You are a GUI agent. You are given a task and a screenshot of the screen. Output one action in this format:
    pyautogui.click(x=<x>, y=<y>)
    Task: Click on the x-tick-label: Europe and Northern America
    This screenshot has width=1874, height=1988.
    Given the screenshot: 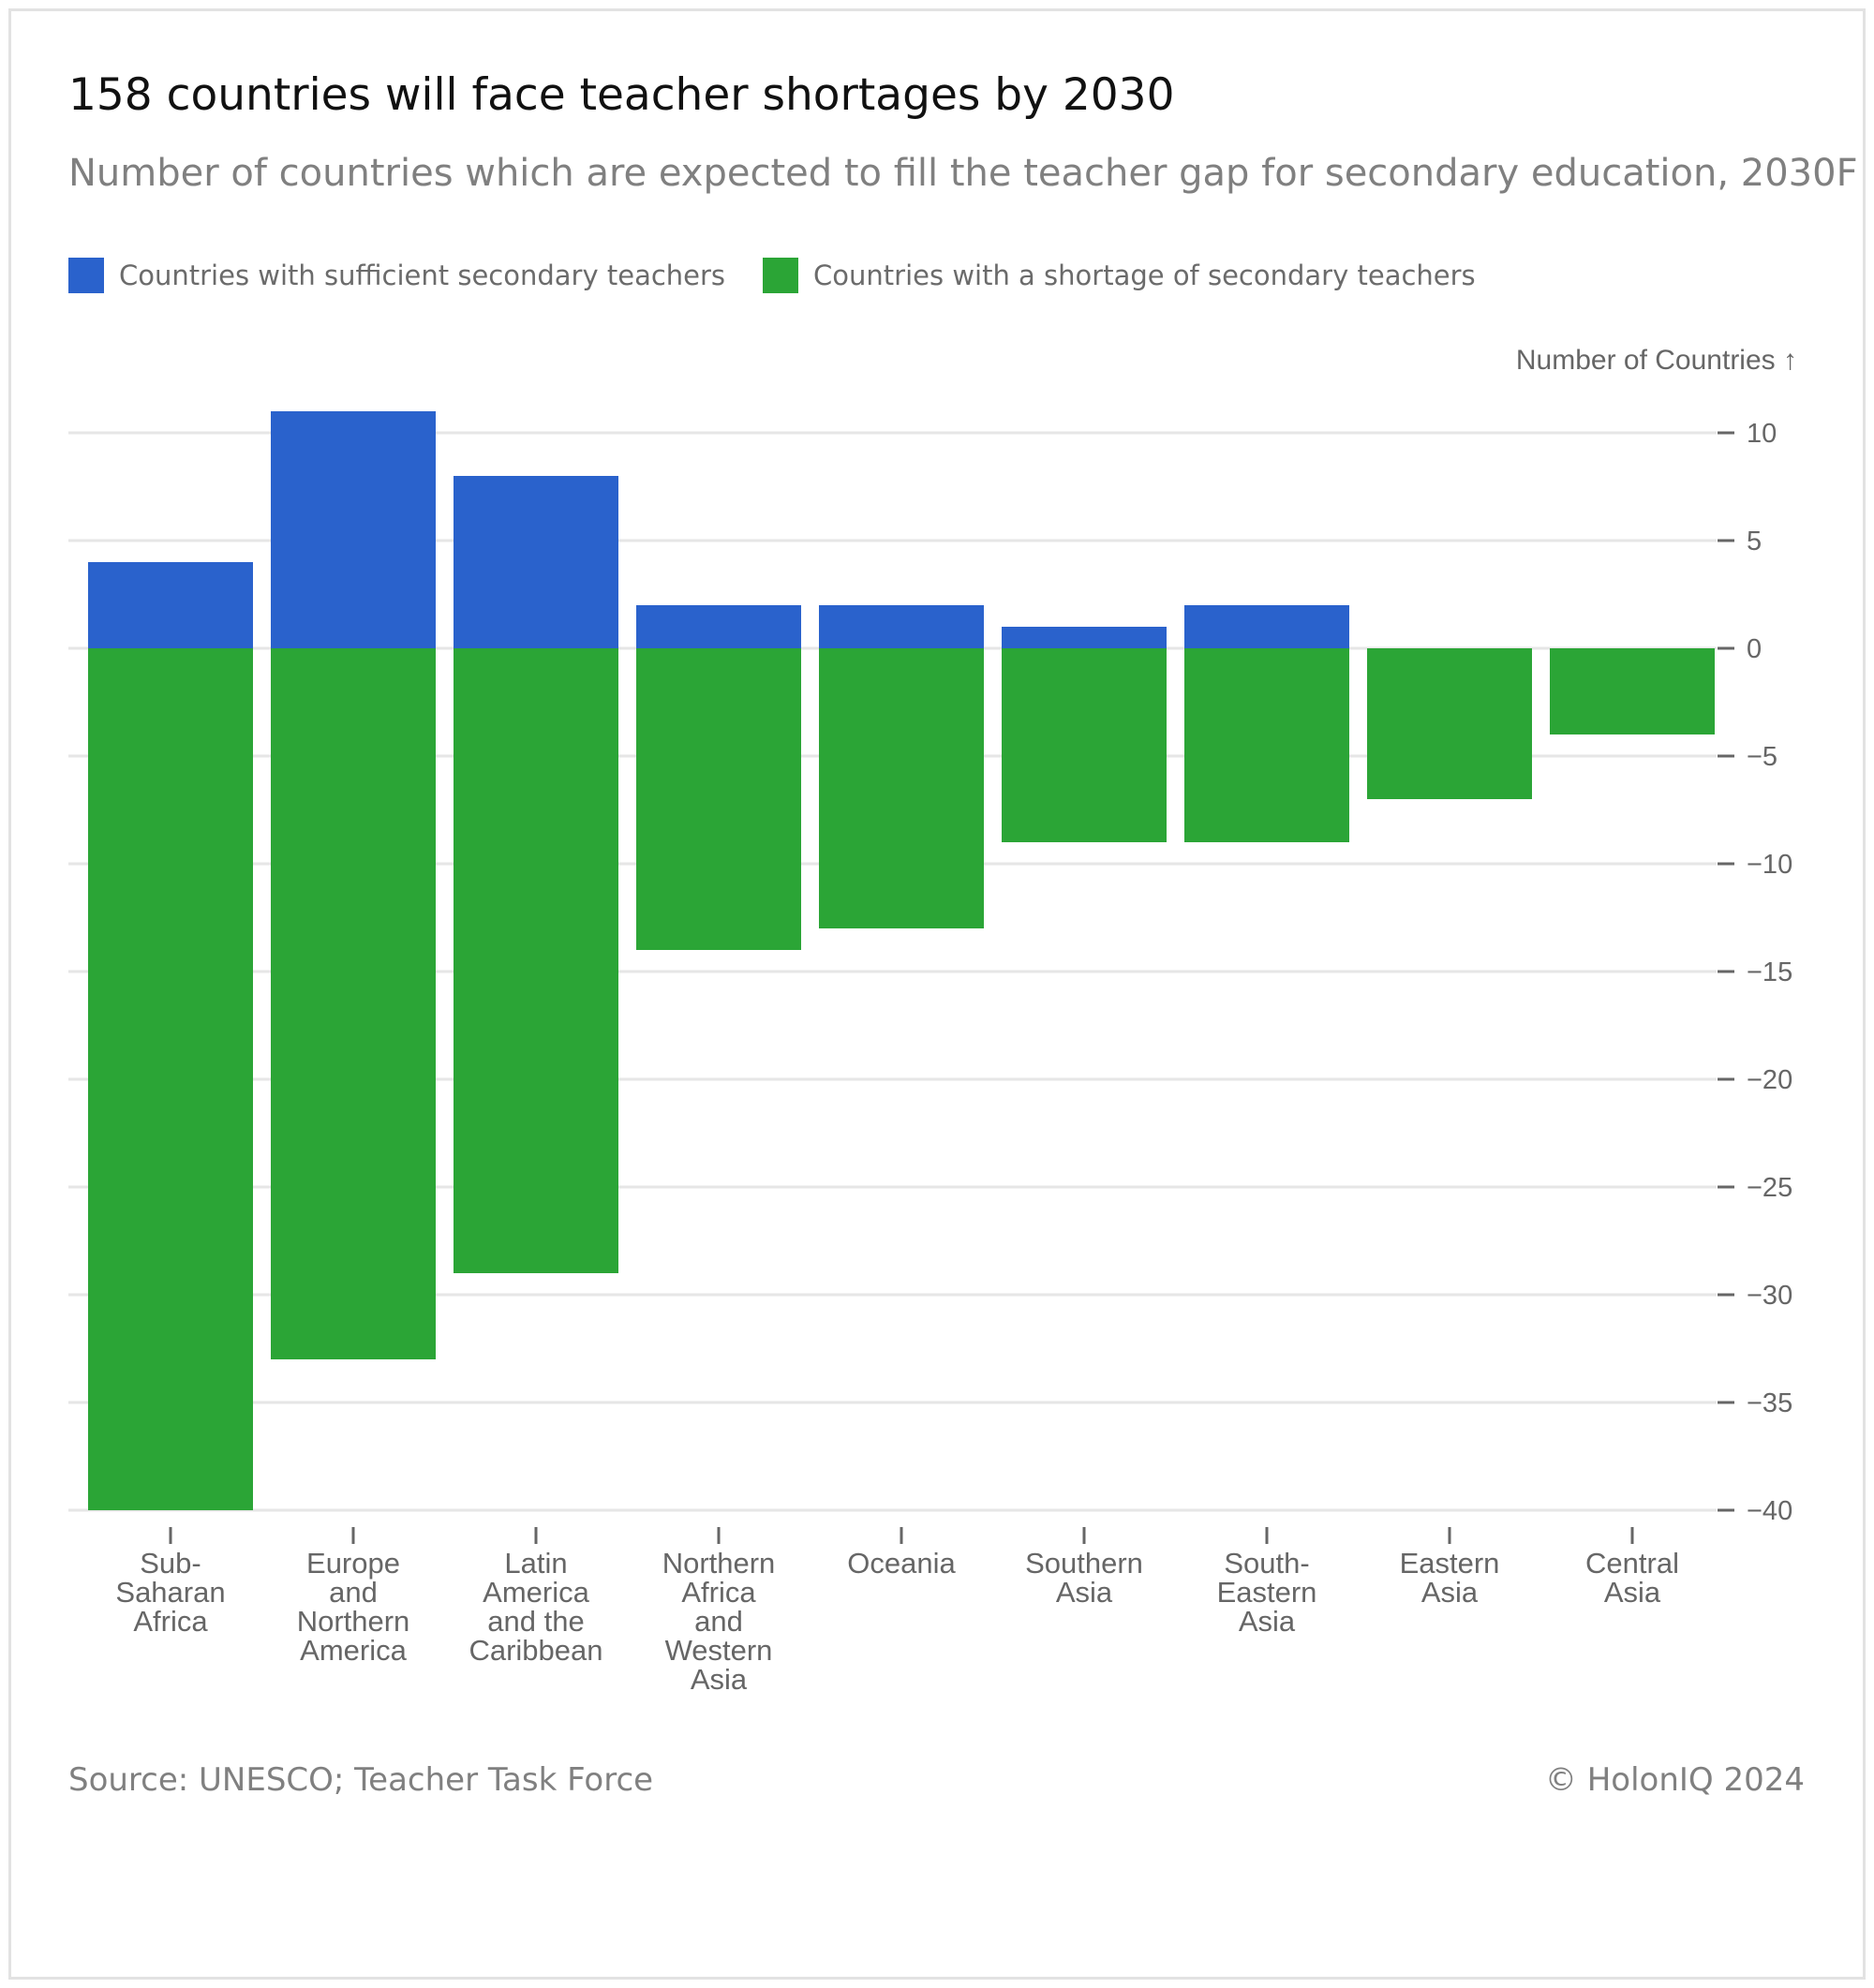 What is the action you would take?
    pyautogui.click(x=353, y=1607)
    